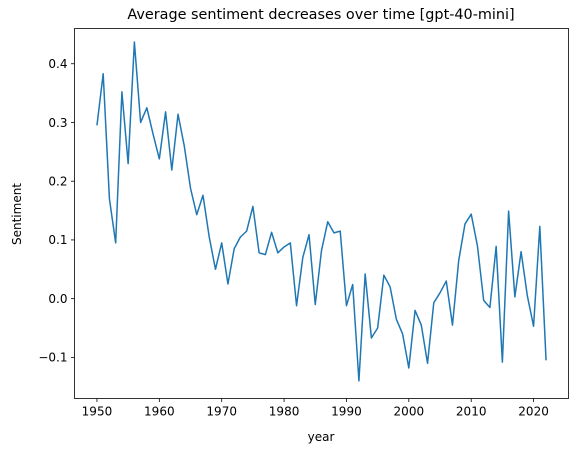 This screenshot has width=579, height=458. What do you see at coordinates (52, 358) in the screenshot?
I see `y-tick-label: −0.1` at bounding box center [52, 358].